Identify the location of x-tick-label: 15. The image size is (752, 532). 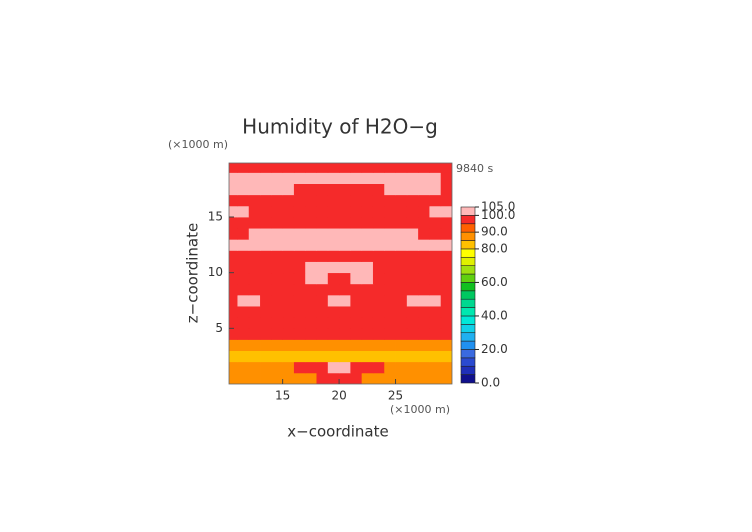
(282, 396).